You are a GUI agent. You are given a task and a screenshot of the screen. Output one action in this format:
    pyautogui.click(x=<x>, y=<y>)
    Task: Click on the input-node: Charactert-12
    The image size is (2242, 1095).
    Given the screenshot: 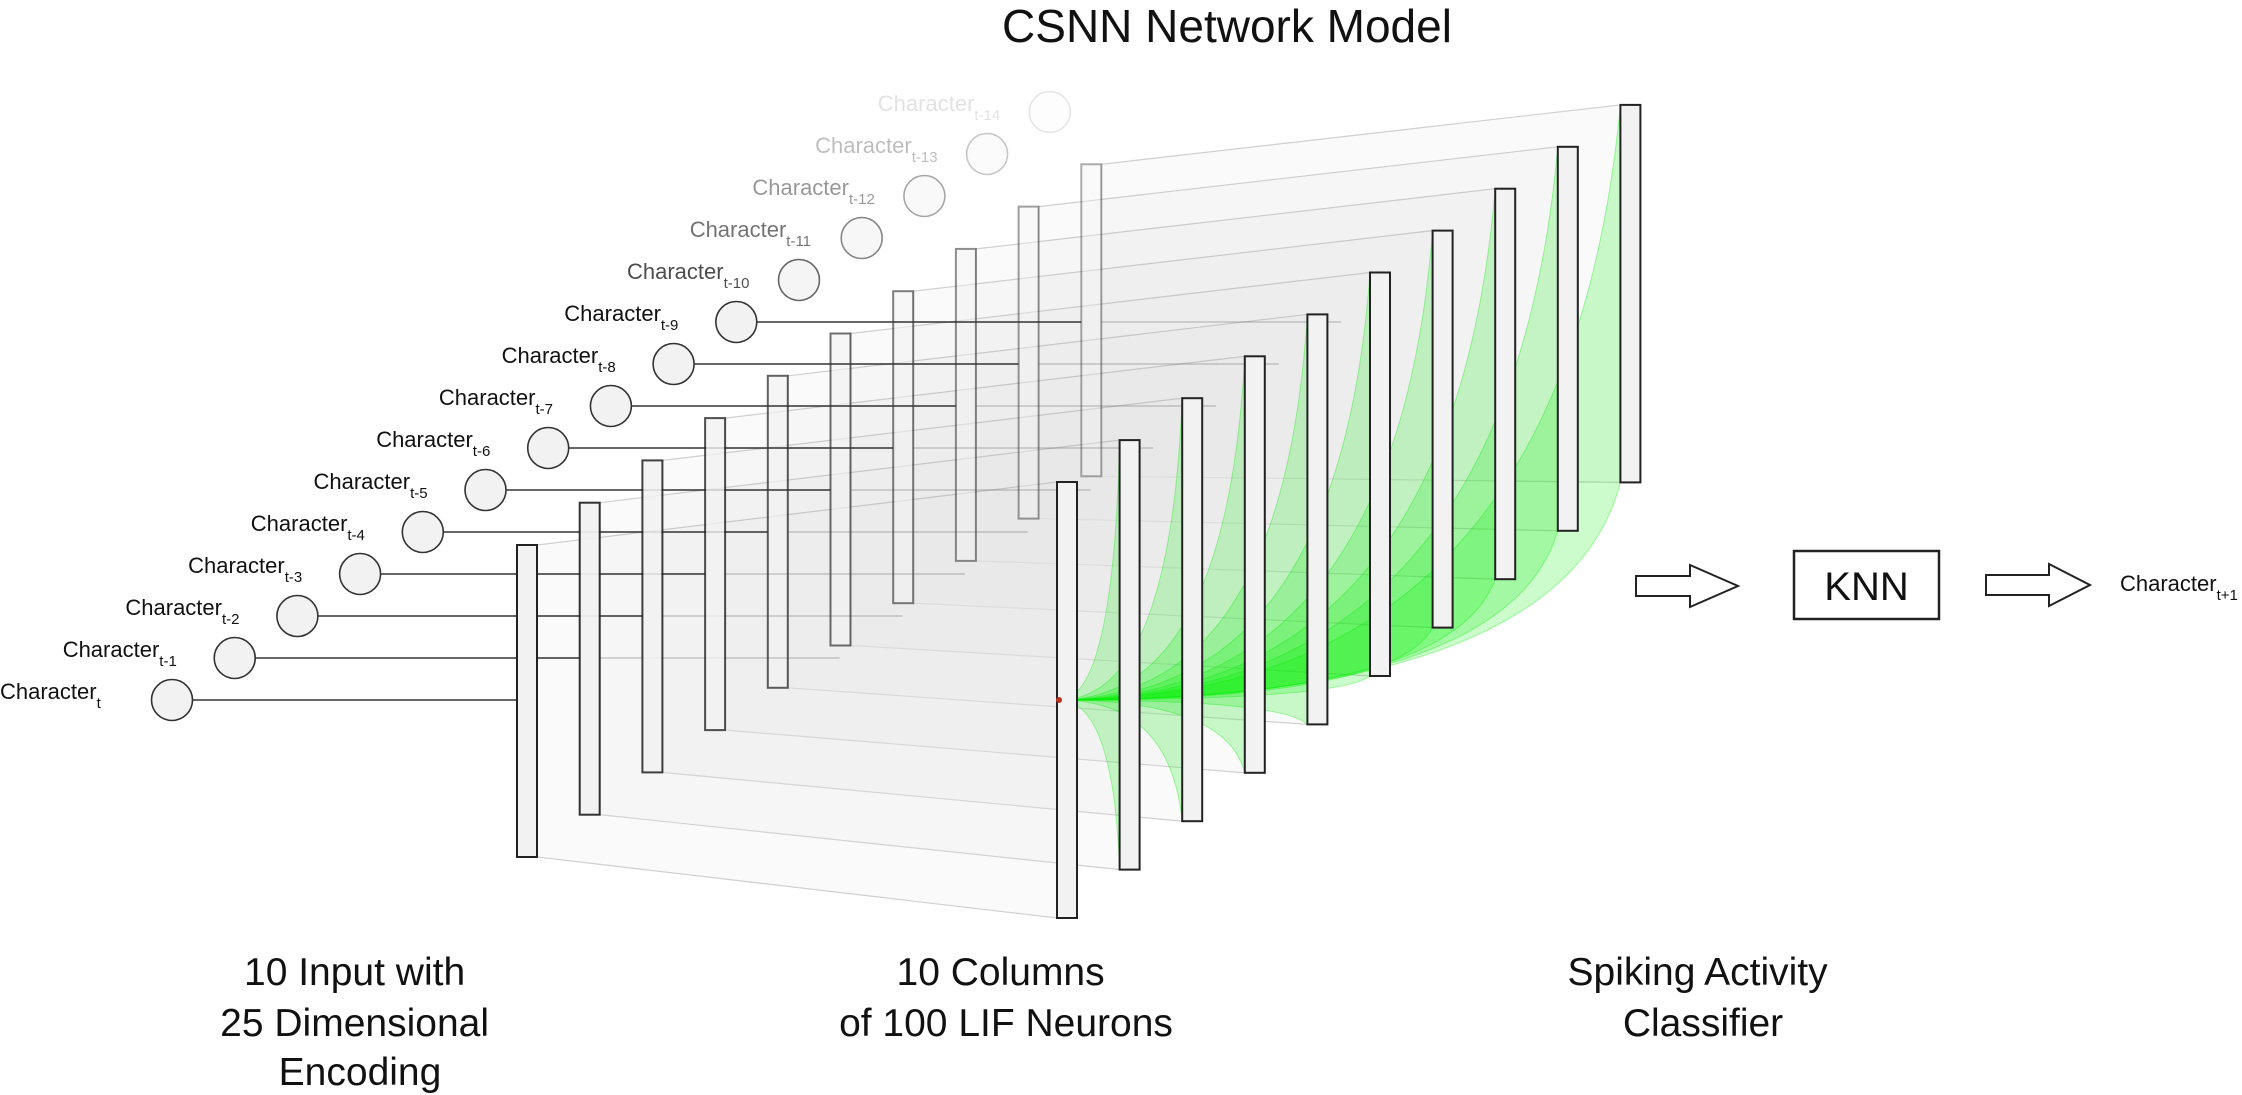 What is the action you would take?
    pyautogui.click(x=849, y=196)
    